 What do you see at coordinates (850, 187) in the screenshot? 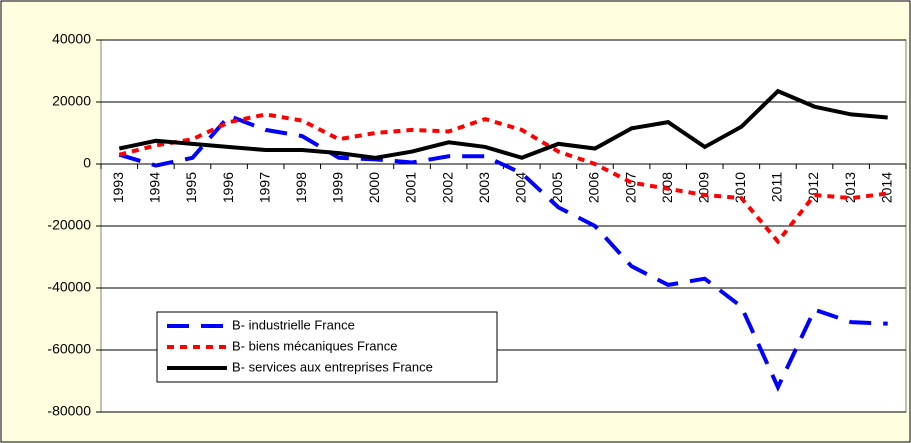
I see `x-tick-label: 2013` at bounding box center [850, 187].